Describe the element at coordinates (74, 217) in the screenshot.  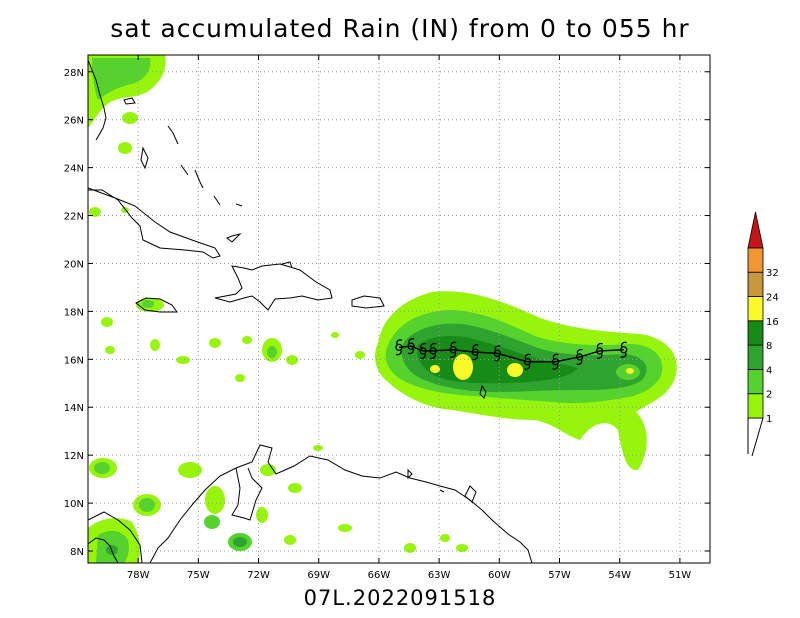
I see `lat-tick-label: 22N` at that location.